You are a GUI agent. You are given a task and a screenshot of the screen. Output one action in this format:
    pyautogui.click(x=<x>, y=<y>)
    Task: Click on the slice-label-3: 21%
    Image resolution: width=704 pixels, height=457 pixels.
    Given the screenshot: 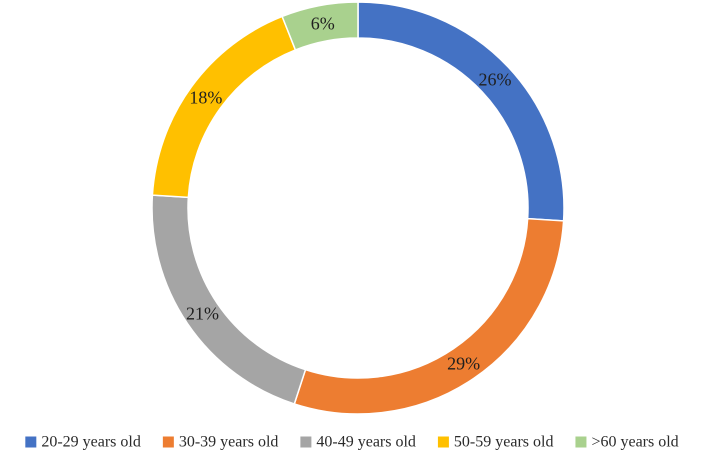 What is the action you would take?
    pyautogui.click(x=202, y=314)
    